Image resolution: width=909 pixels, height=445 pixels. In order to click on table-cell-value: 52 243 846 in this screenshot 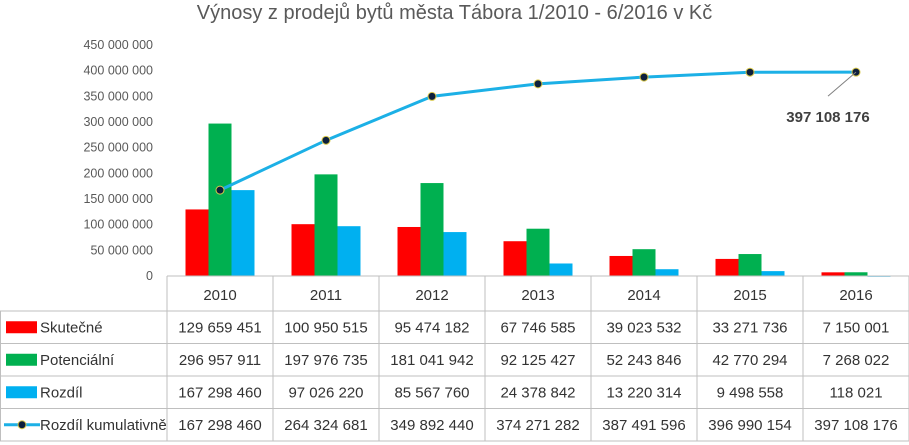, I will do `click(643, 360)`.